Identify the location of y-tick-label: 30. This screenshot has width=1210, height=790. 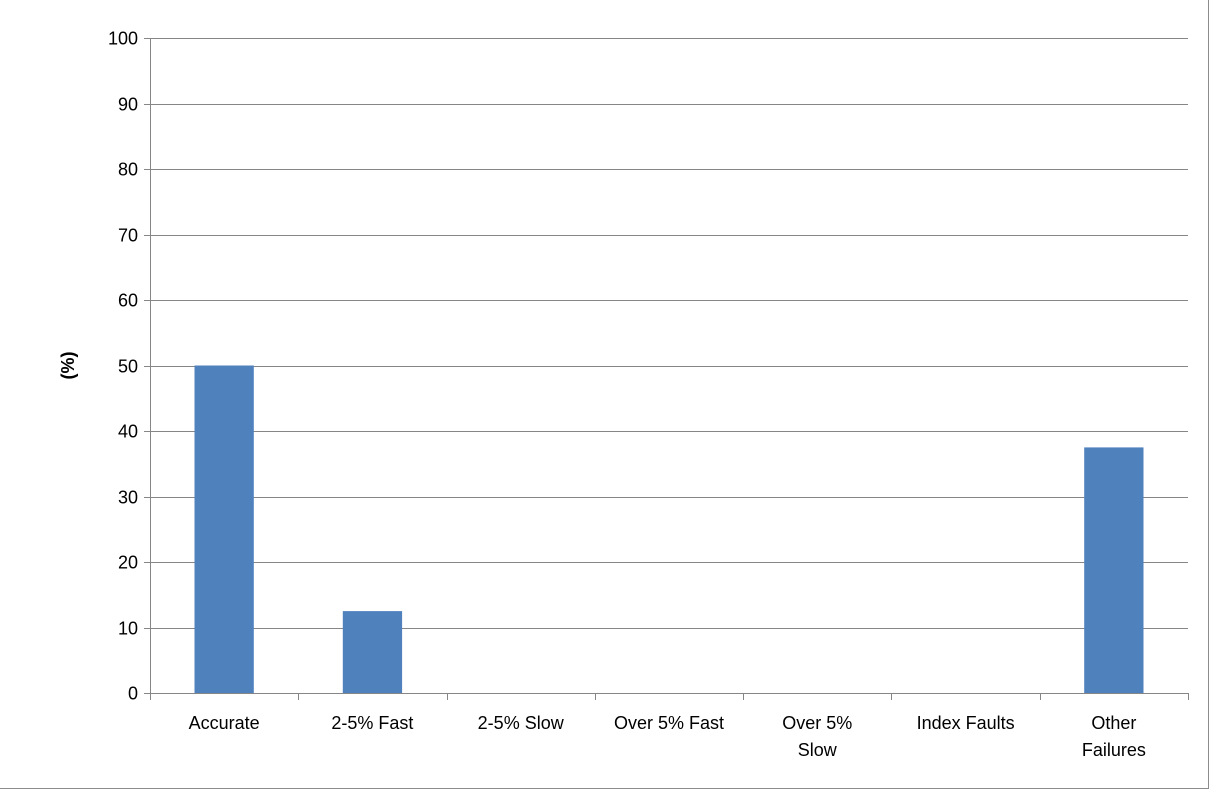
(128, 498).